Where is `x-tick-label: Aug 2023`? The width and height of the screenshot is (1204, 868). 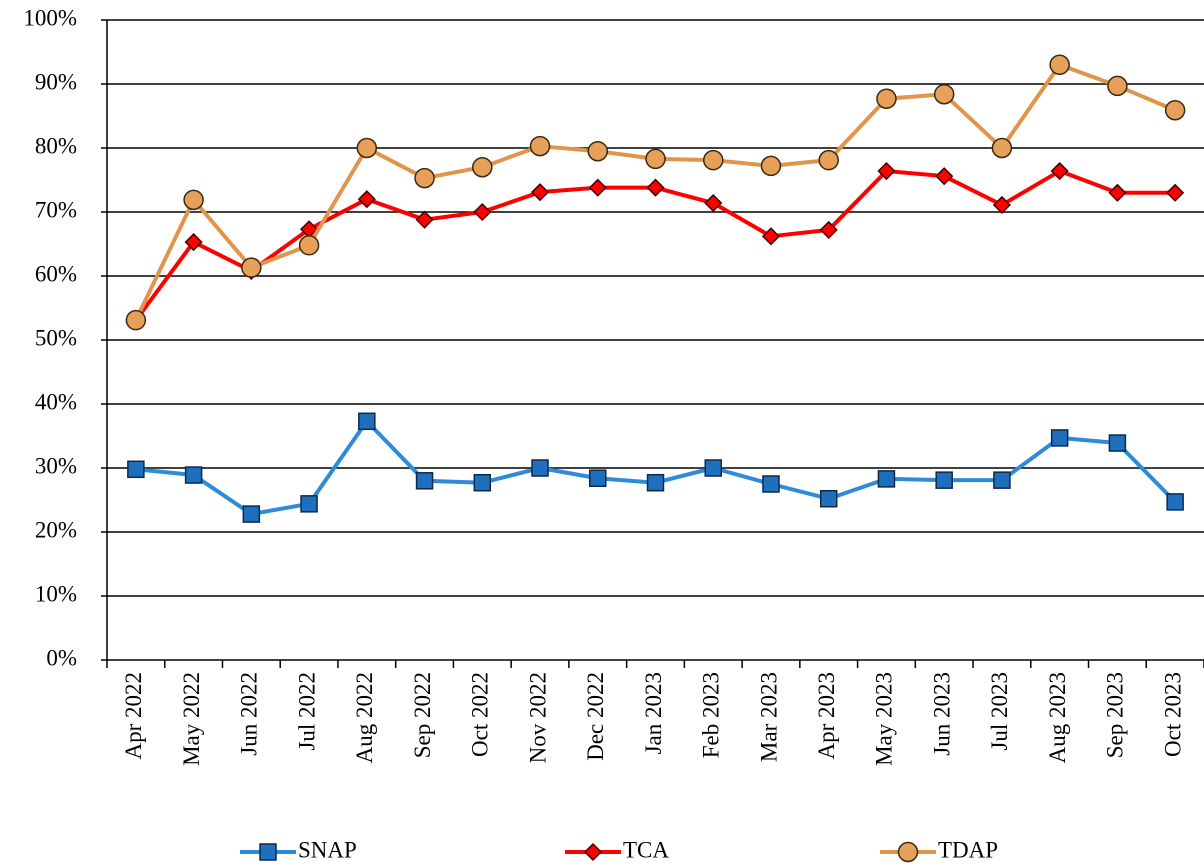 x-tick-label: Aug 2023 is located at coordinates (1057, 717).